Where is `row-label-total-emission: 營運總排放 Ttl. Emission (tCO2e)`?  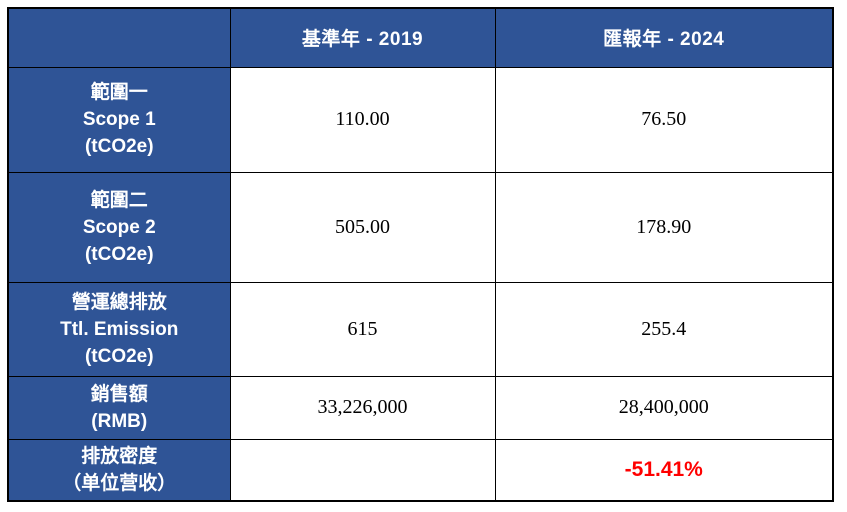
row-label-total-emission: 營運總排放 Ttl. Emission (tCO2e) is located at coordinates (119, 329).